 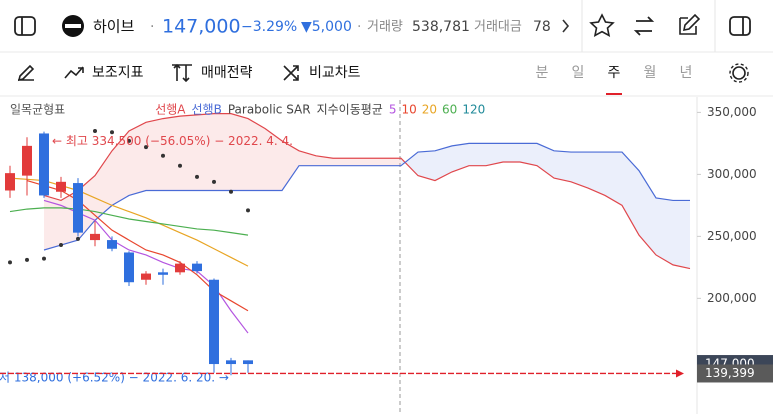 What do you see at coordinates (25, 26) in the screenshot?
I see `sidebar-icon` at bounding box center [25, 26].